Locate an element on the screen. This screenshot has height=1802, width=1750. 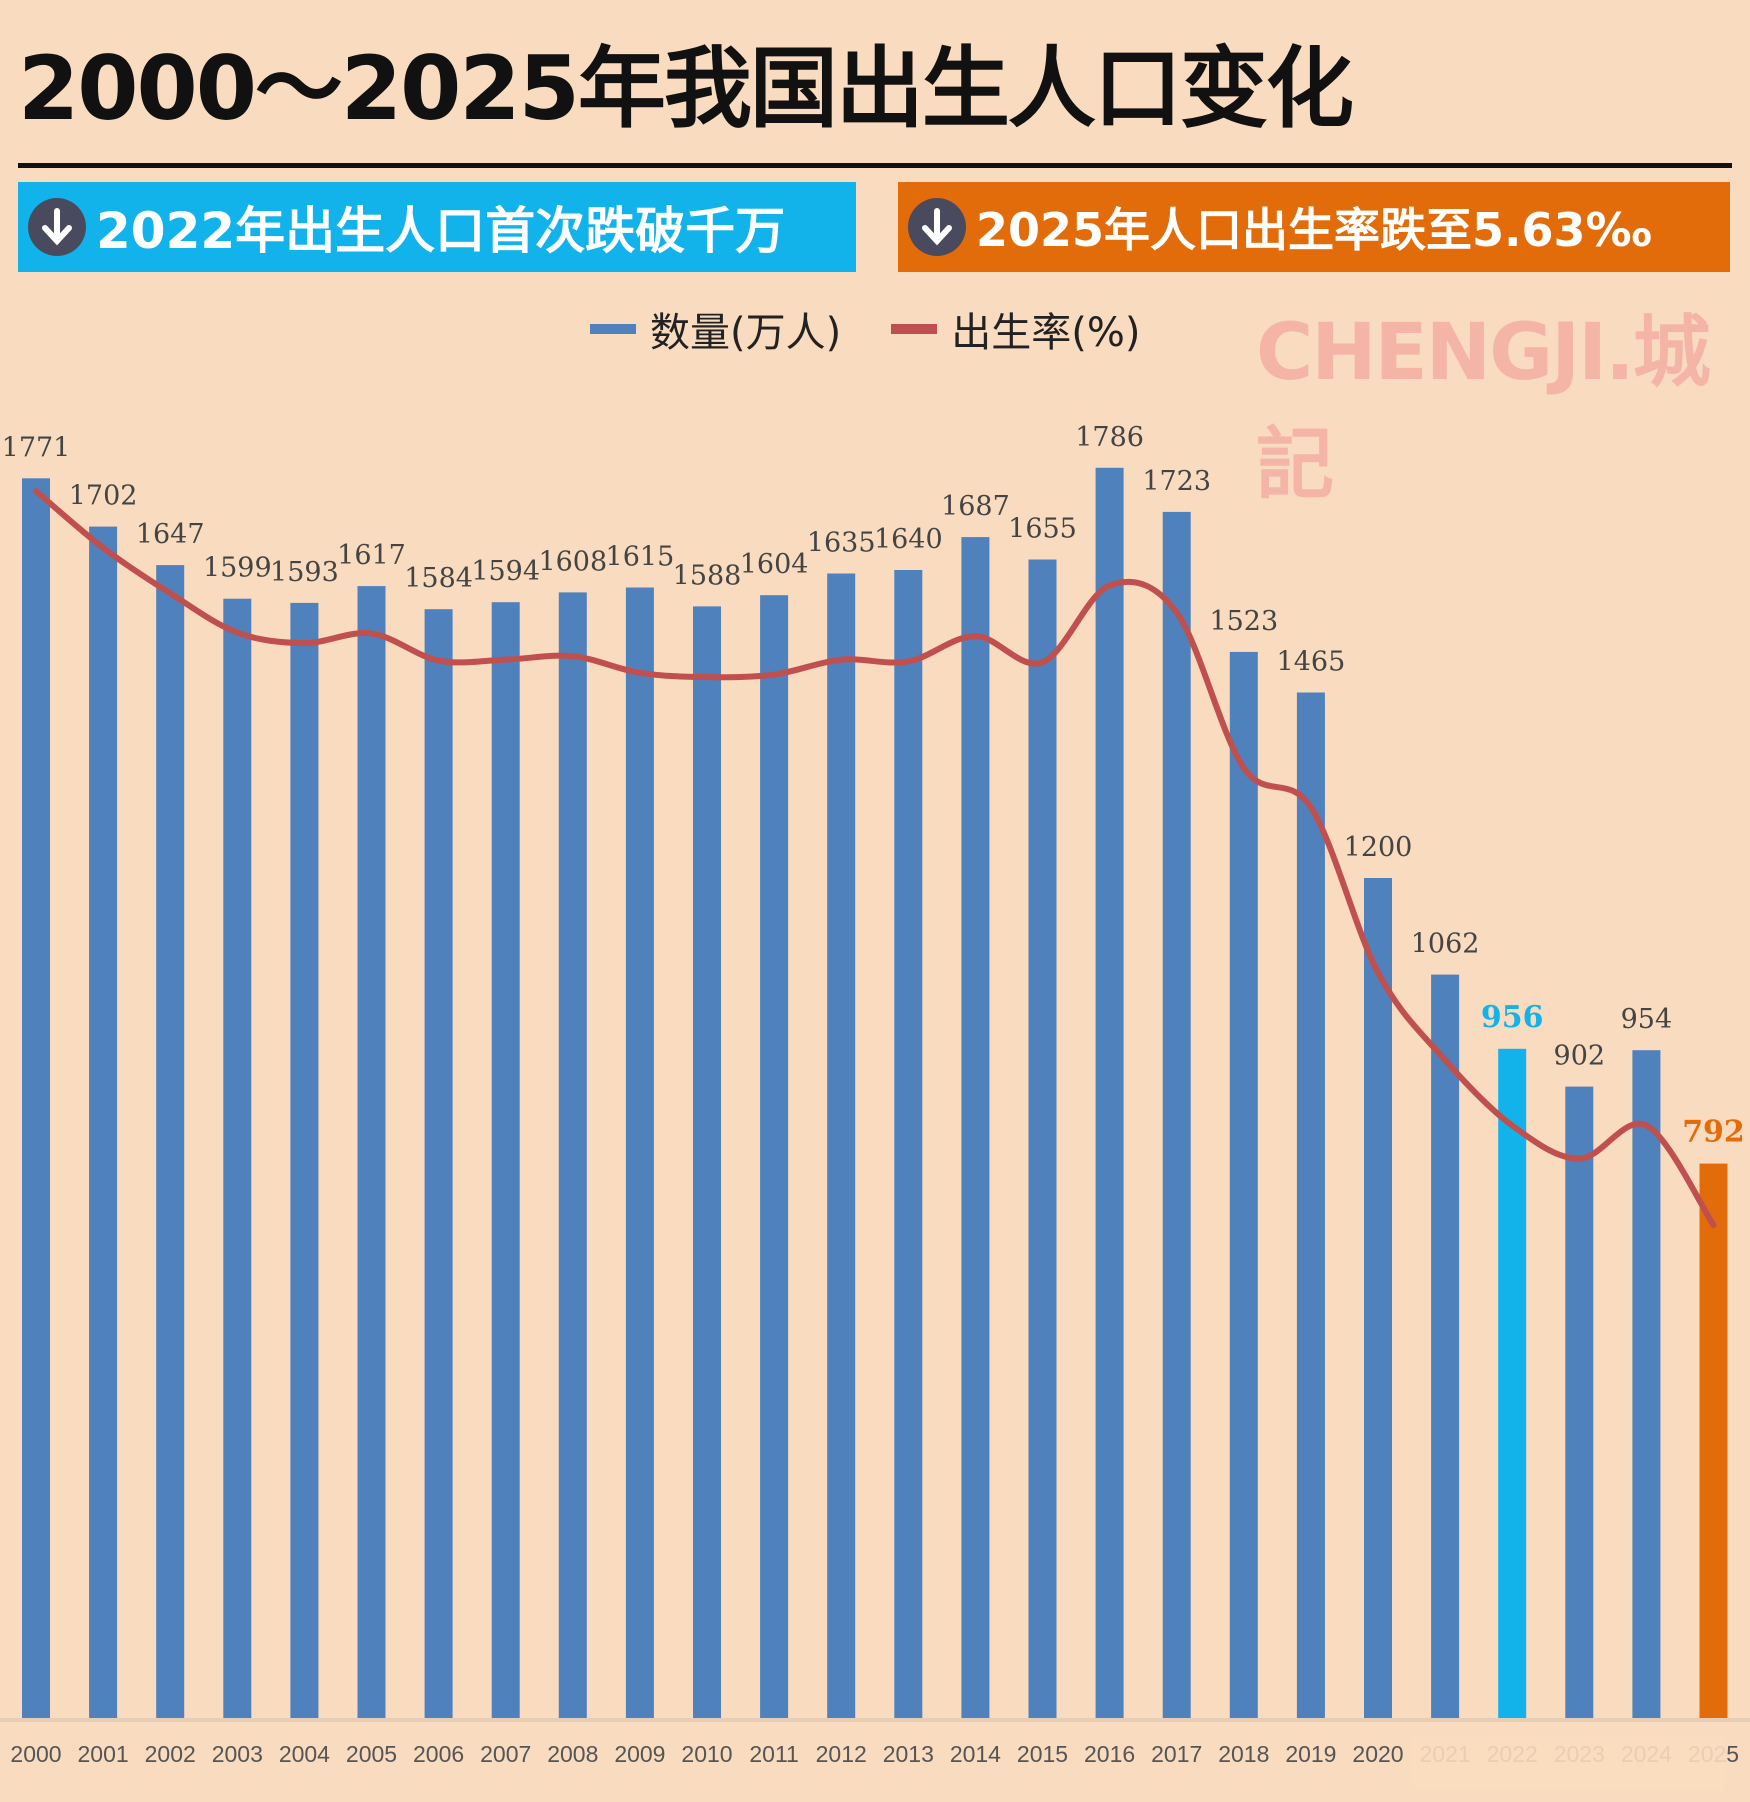
data-label-2002: 1647 is located at coordinates (170, 534).